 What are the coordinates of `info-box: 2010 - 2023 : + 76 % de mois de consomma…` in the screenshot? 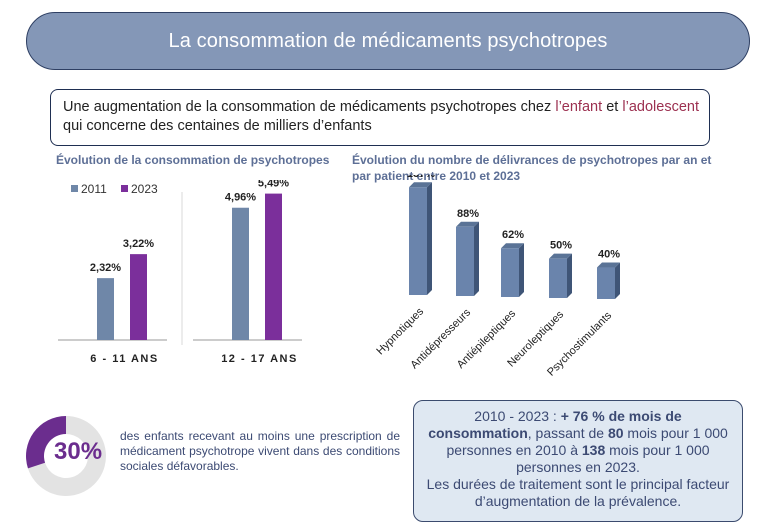 It's located at (578, 461).